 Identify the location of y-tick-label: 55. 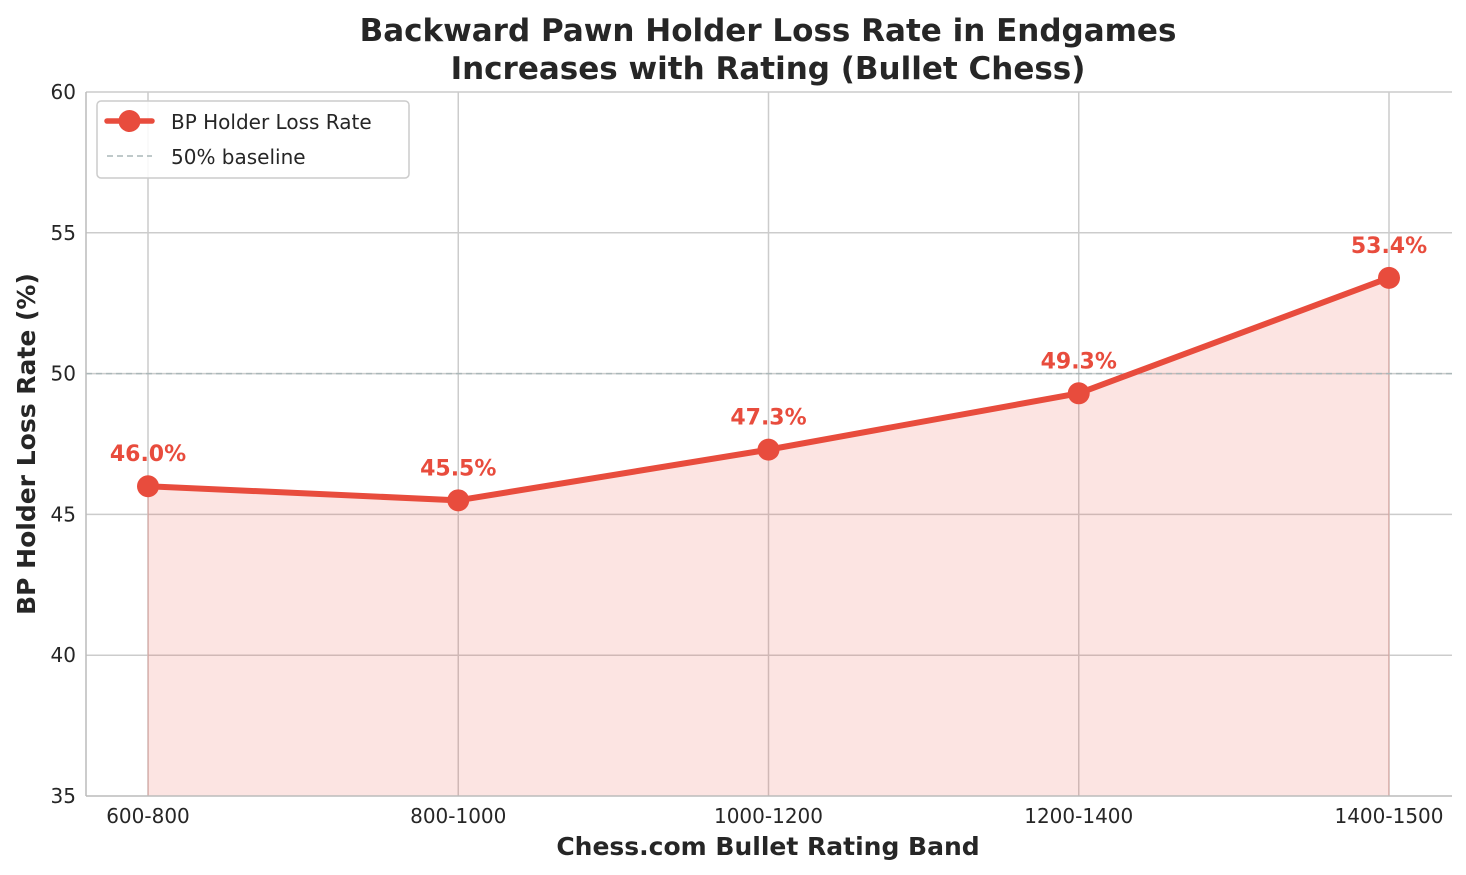
(63, 233).